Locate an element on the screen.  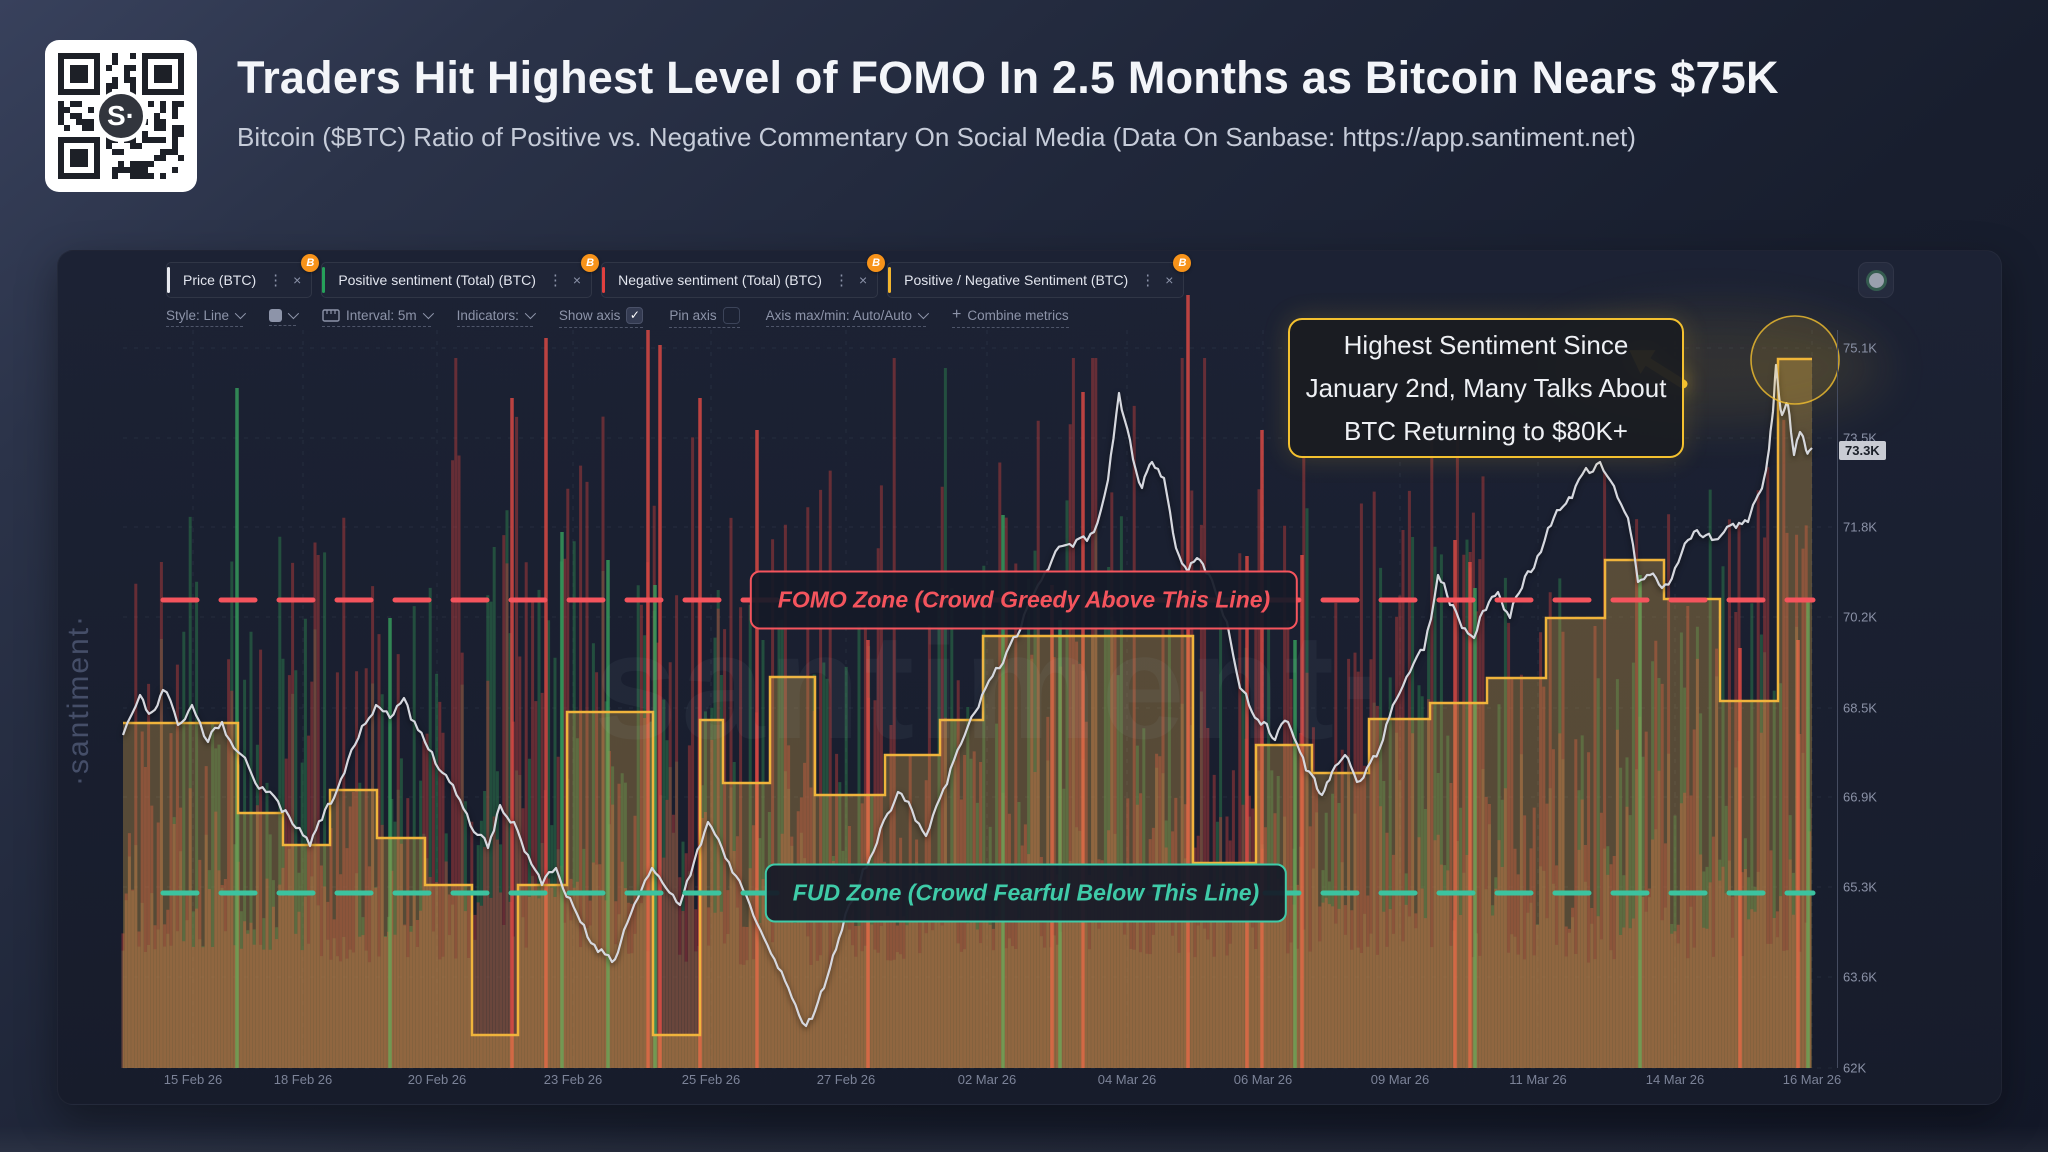
x-axis-tick-label: 06 Mar 26 is located at coordinates (1263, 1079).